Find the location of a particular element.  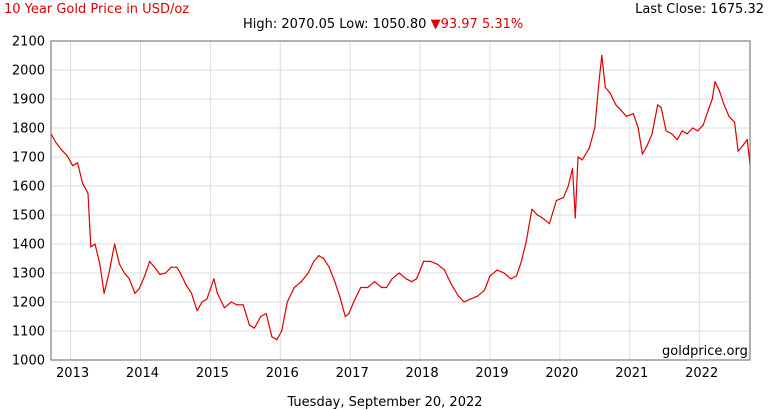

high-low-stats: High: 2070.05 Low: 1050.80 ▼93.97 5.31% is located at coordinates (383, 24).